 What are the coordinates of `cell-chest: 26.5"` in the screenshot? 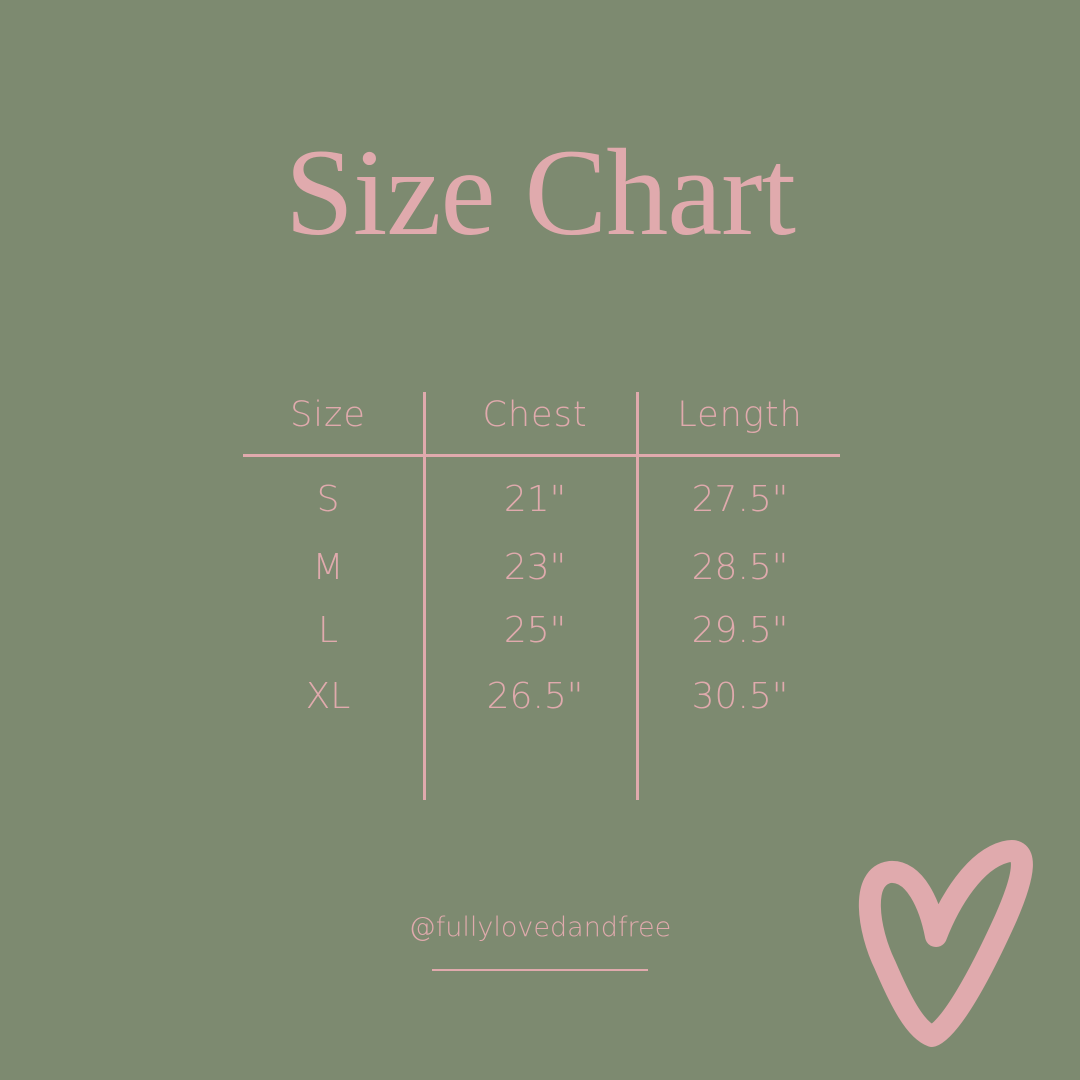 It's located at (535, 696).